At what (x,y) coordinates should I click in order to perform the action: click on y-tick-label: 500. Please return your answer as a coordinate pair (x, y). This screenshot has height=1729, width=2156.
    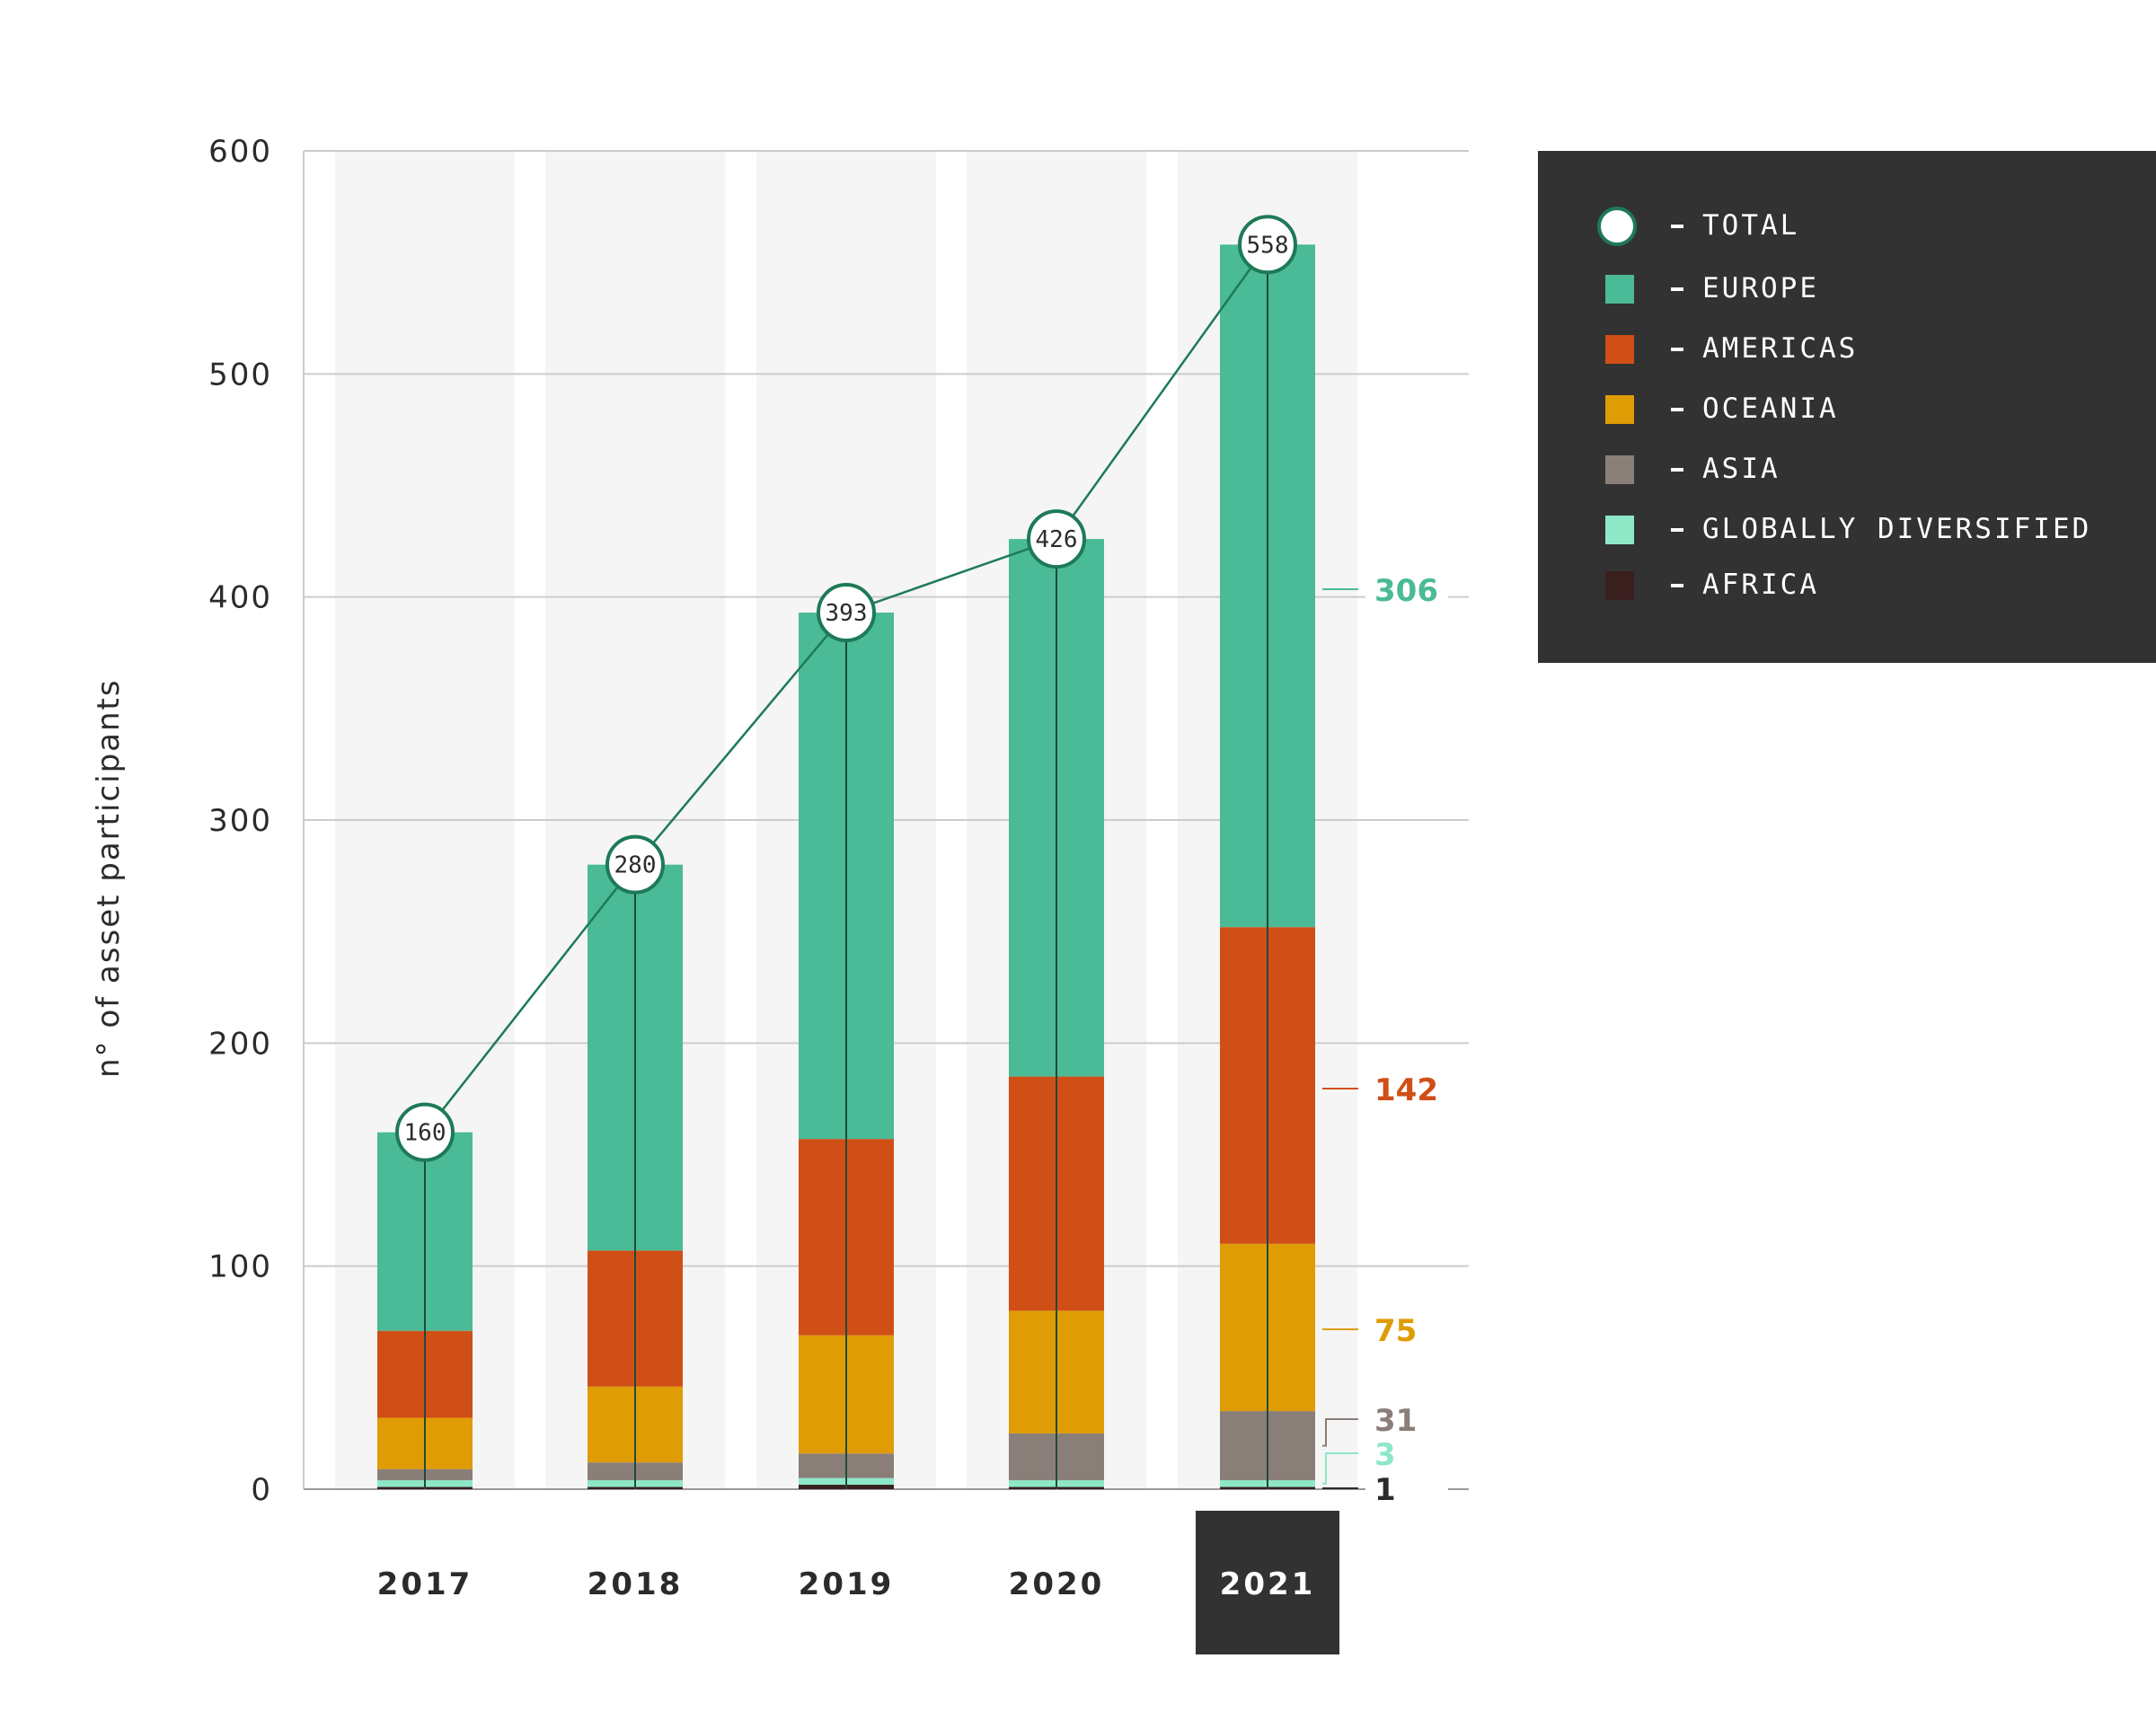
    Looking at the image, I should click on (240, 375).